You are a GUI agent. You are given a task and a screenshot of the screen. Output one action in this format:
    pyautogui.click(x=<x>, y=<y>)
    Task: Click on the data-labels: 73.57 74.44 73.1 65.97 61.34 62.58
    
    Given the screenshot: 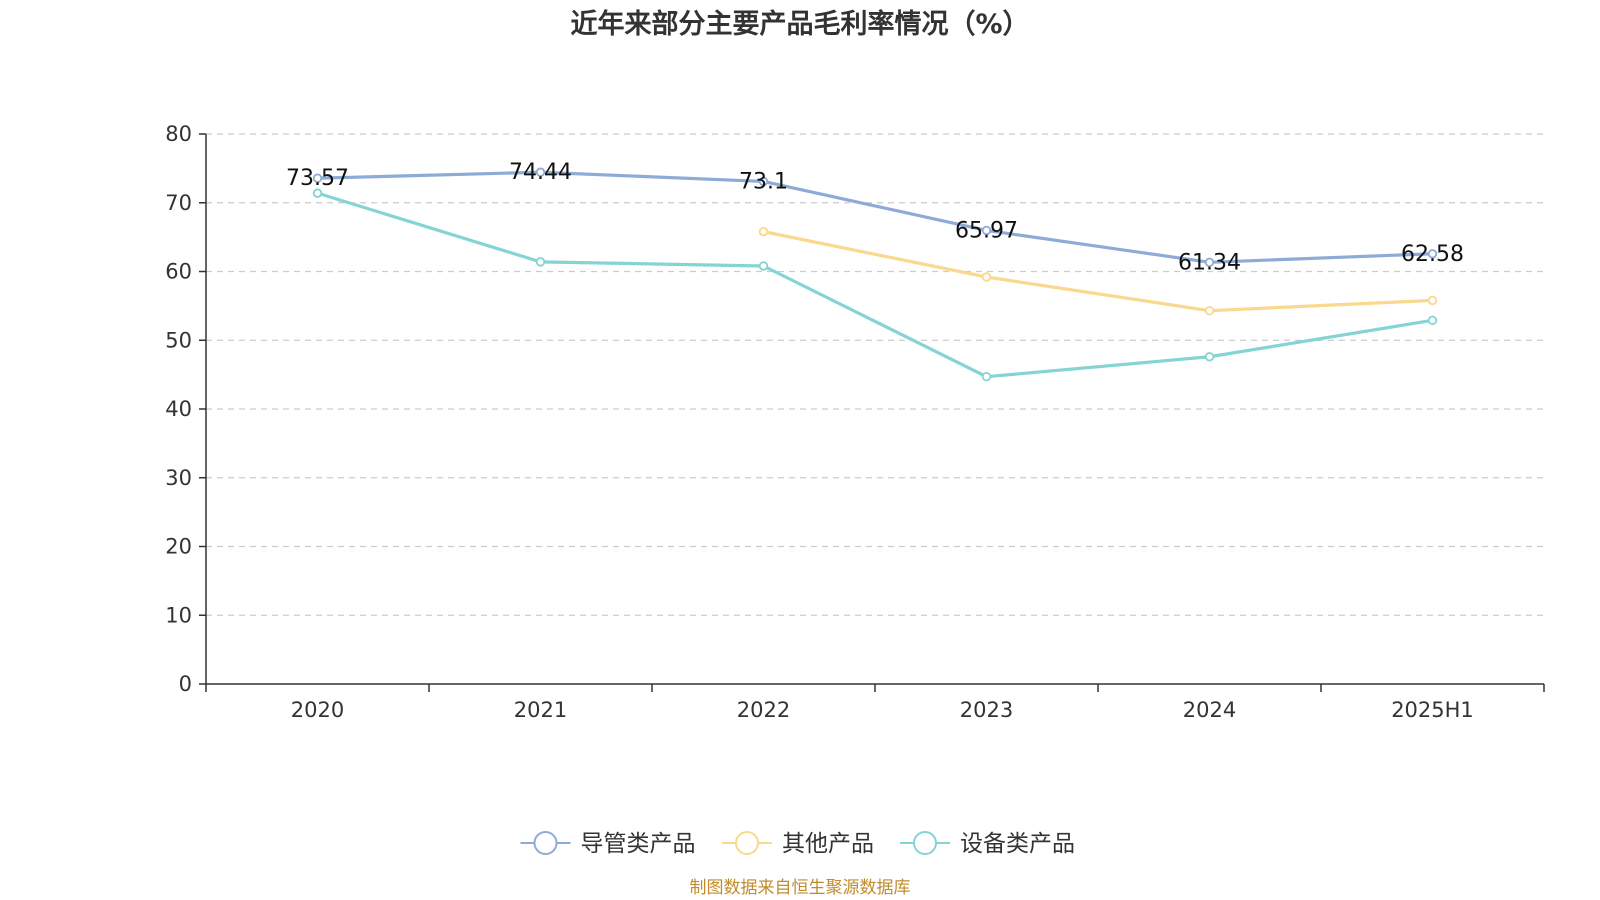 What is the action you would take?
    pyautogui.click(x=875, y=217)
    